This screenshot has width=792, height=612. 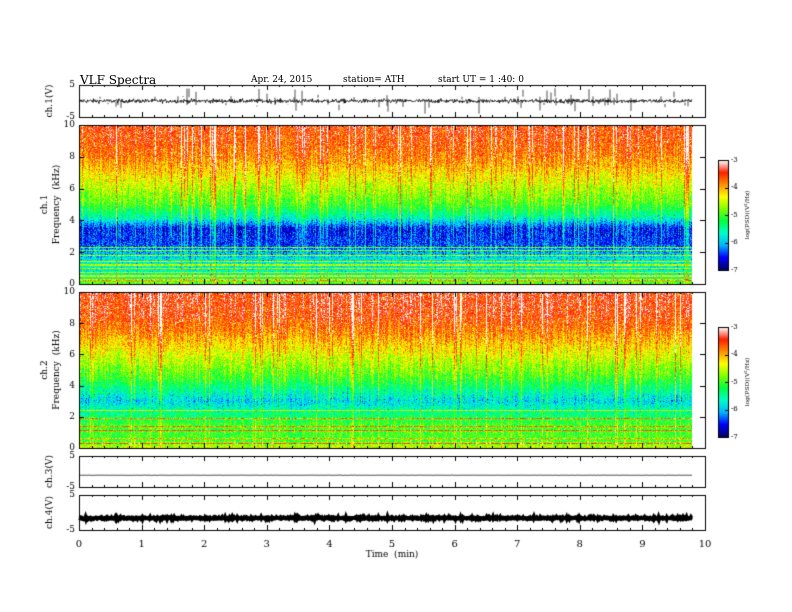 What do you see at coordinates (118, 80) in the screenshot?
I see `chart-title: VLF Spectra` at bounding box center [118, 80].